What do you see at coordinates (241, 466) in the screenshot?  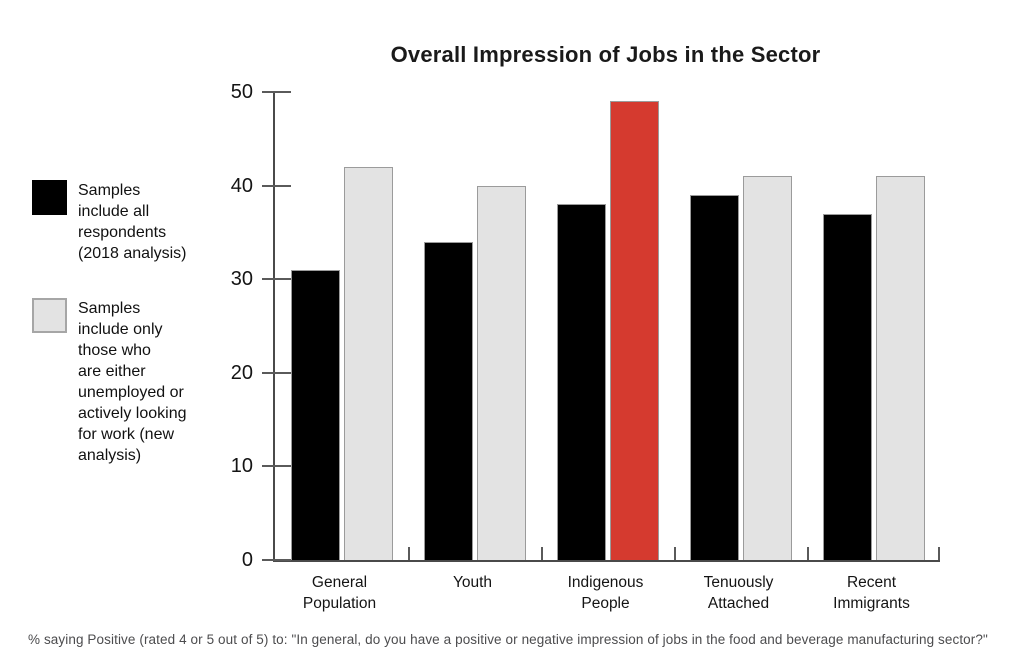 I see `y-axis-tick-label: 10` at bounding box center [241, 466].